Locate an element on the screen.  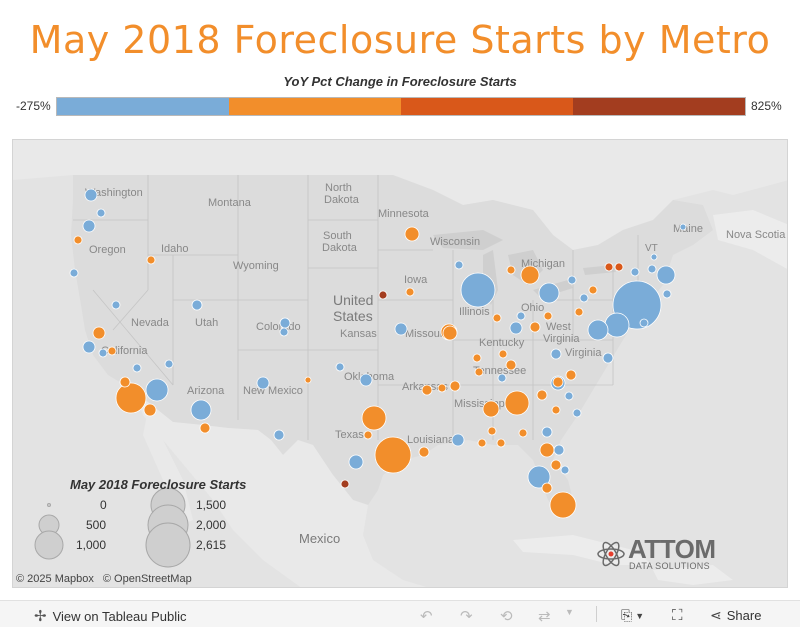
view-on-tableau-button: ✢ View on Tableau Public is located at coordinates (110, 616).